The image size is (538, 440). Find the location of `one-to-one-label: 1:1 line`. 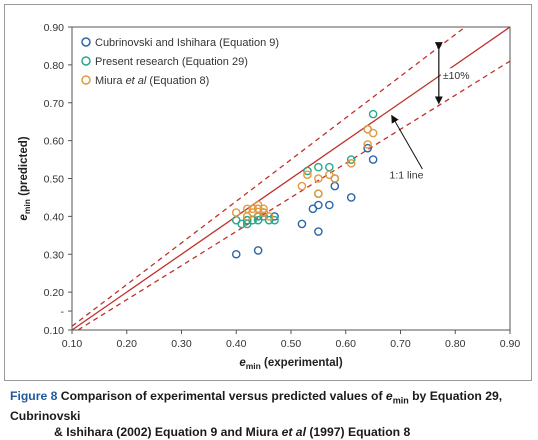

one-to-one-label: 1:1 line is located at coordinates (407, 176).